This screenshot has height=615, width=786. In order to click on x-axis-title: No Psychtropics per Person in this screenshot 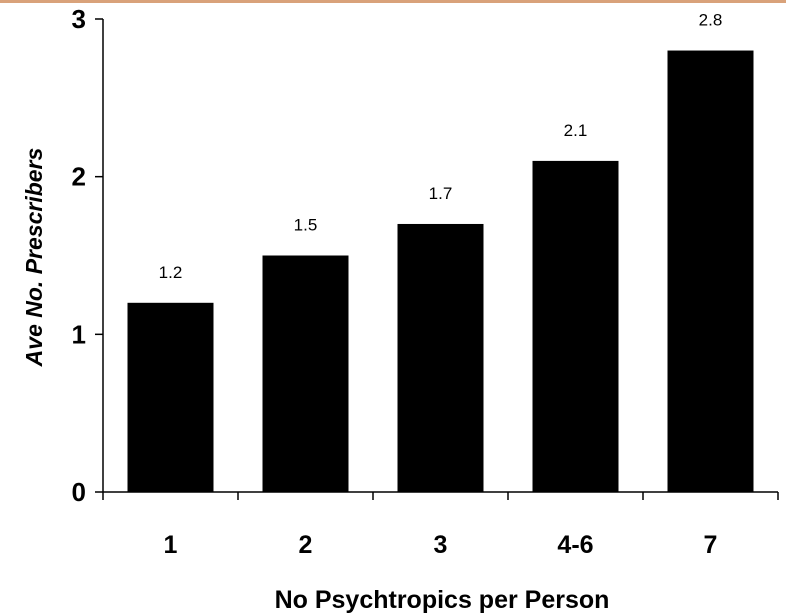, I will do `click(442, 600)`.